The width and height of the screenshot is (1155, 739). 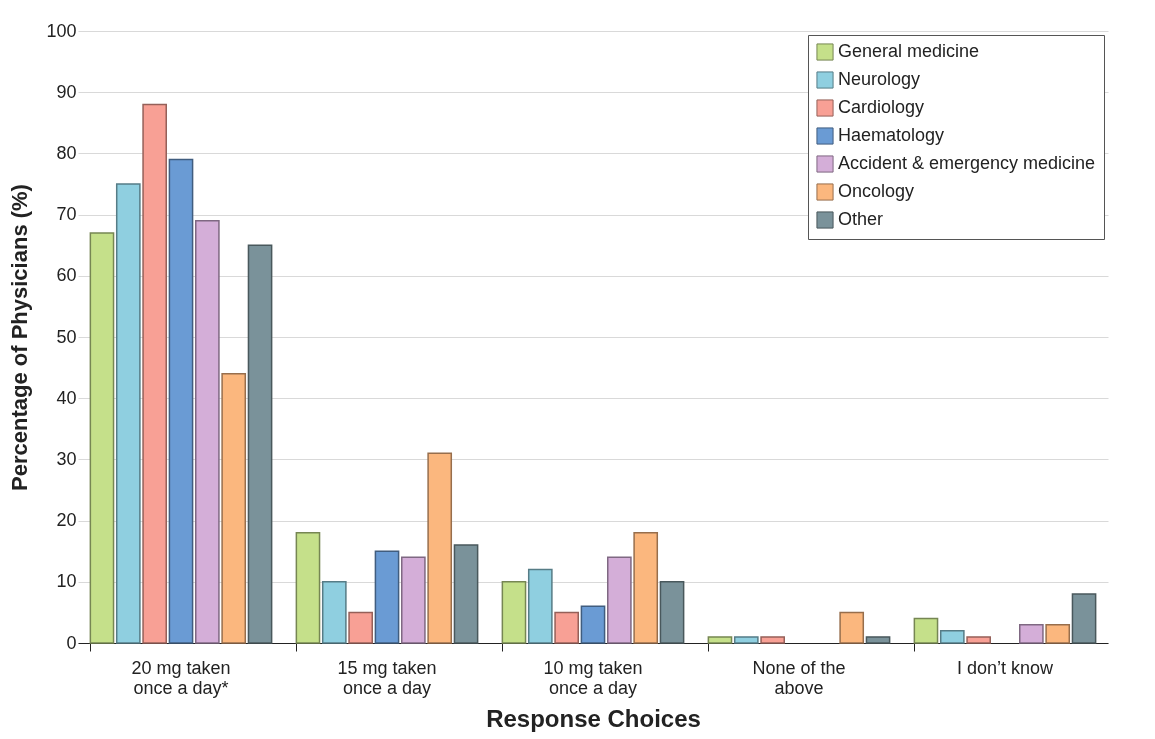 What do you see at coordinates (909, 51) in the screenshot?
I see `legend-label: General medicine` at bounding box center [909, 51].